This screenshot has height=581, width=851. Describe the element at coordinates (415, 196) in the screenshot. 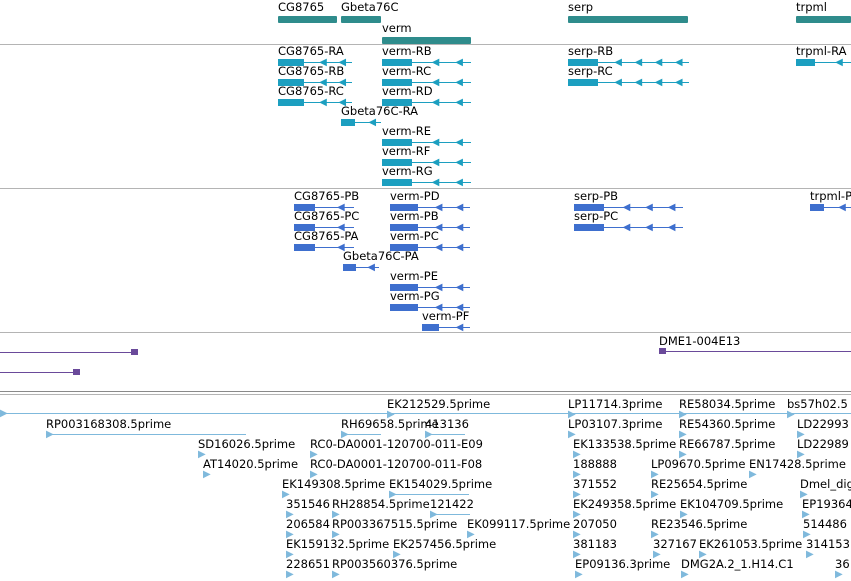

I see `feature-label: verm-PD` at that location.